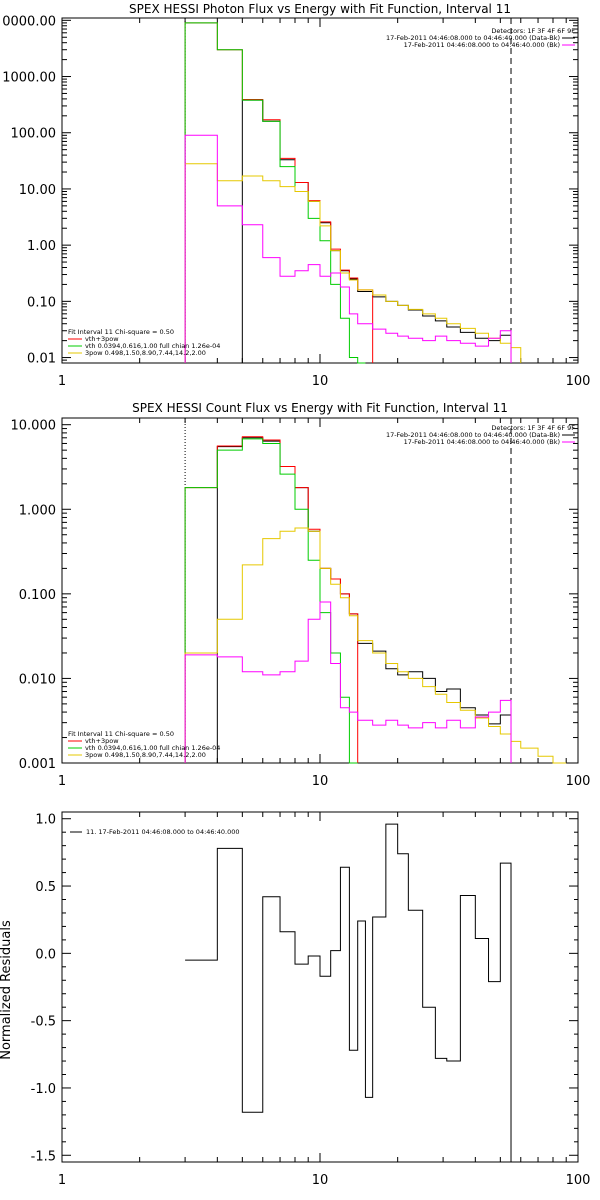  I want to click on y-tick-label: 0.010, so click(37, 679).